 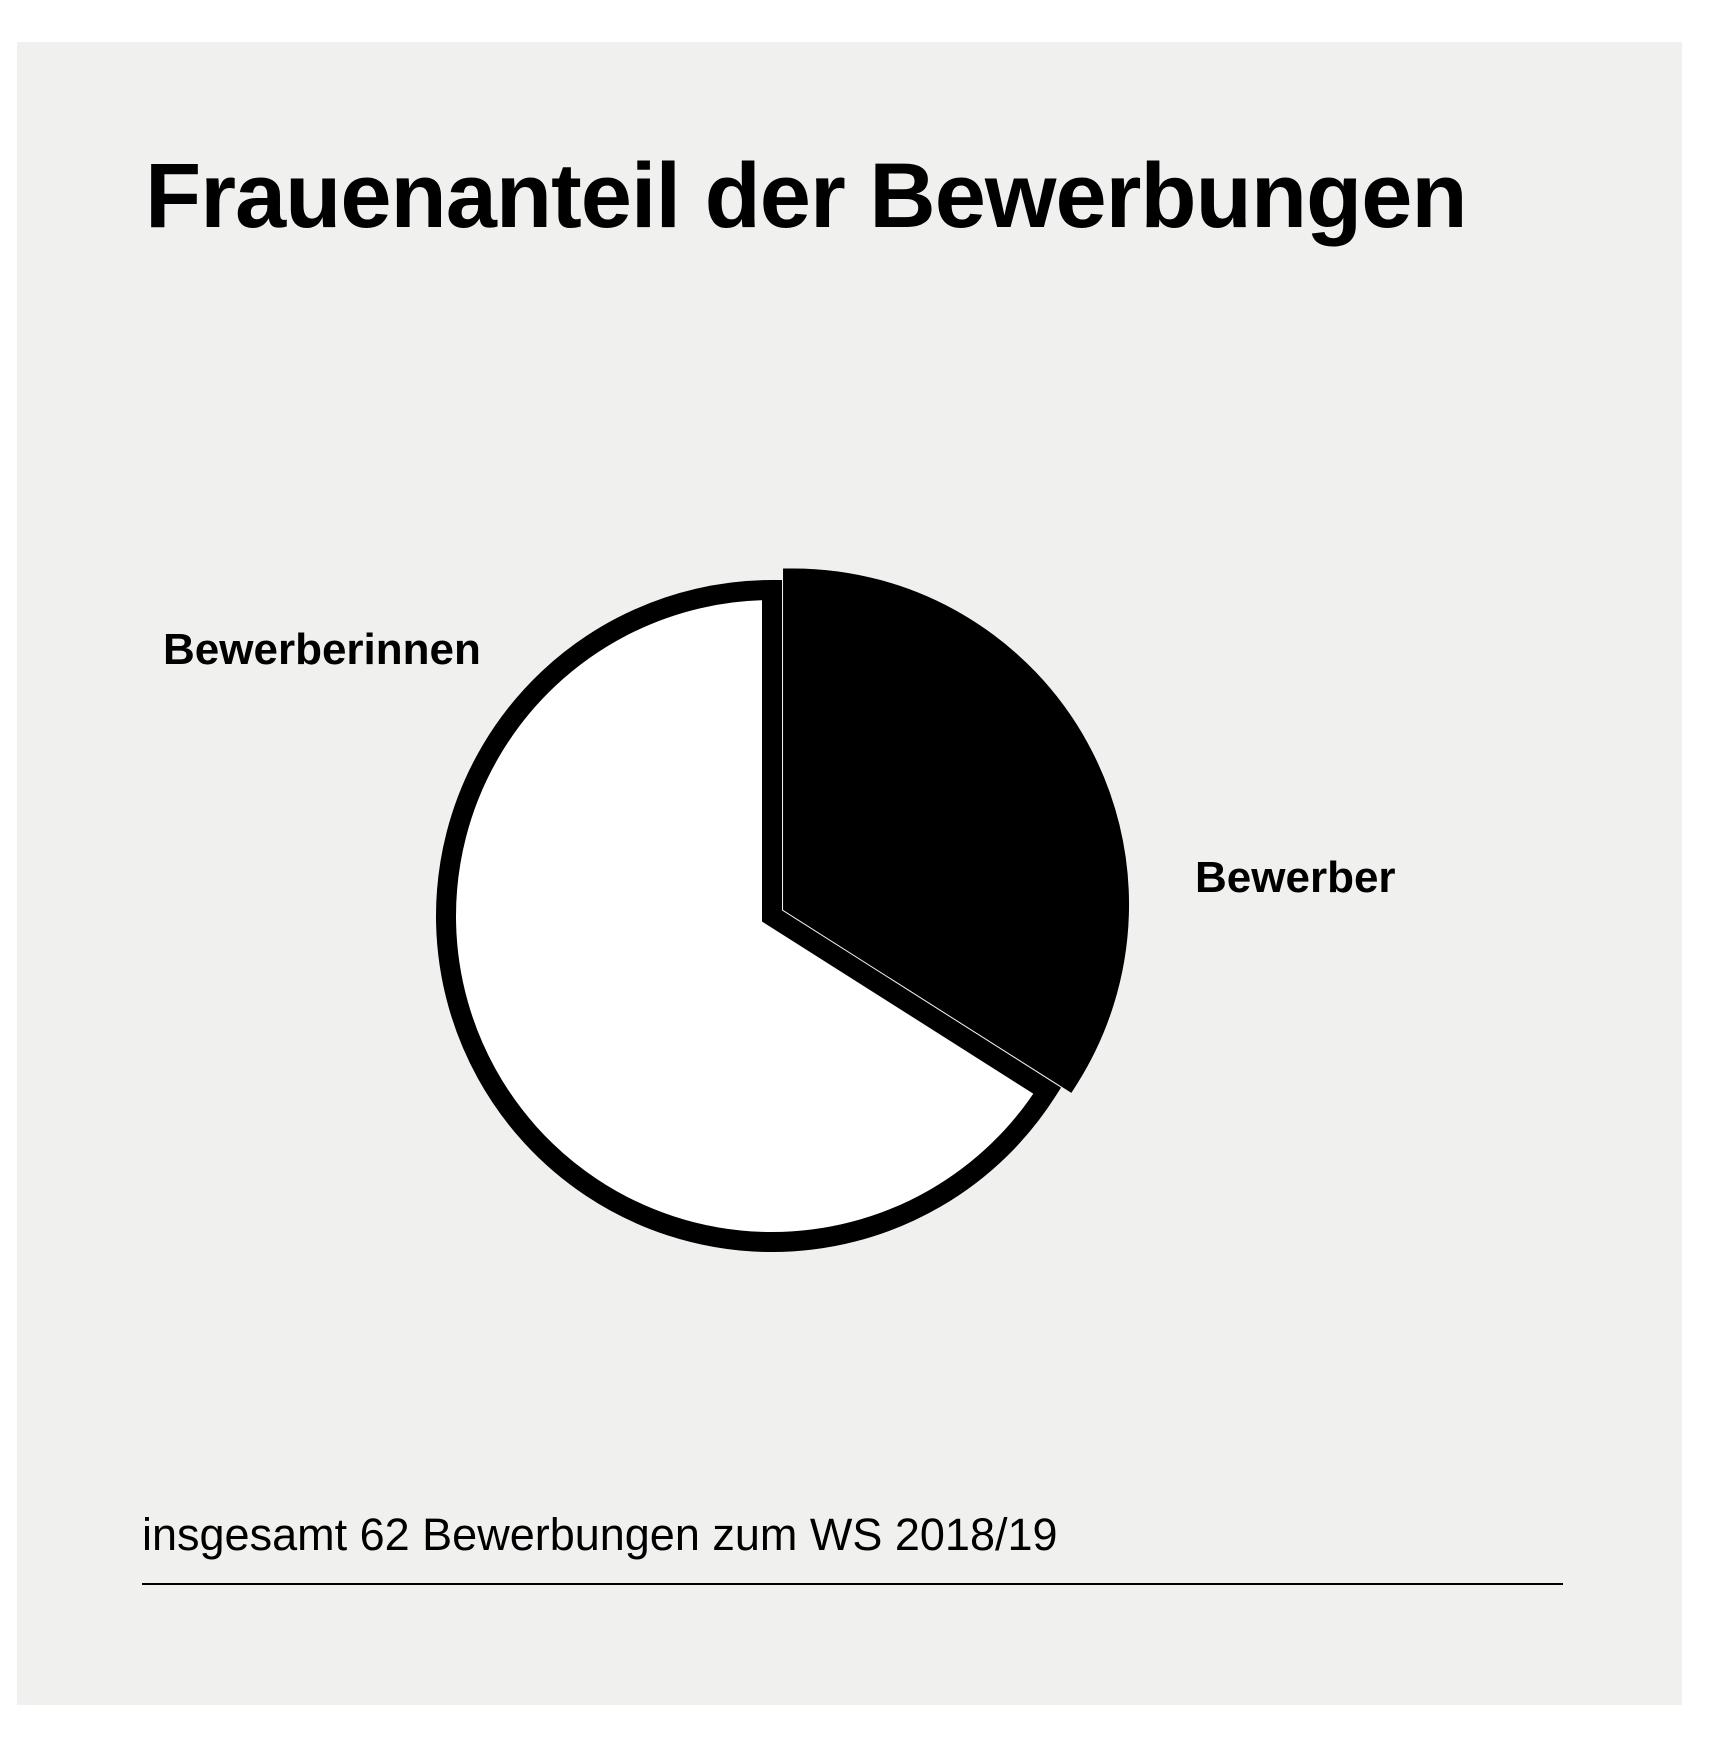 I want to click on pie-slice-bewerber, so click(x=956, y=830).